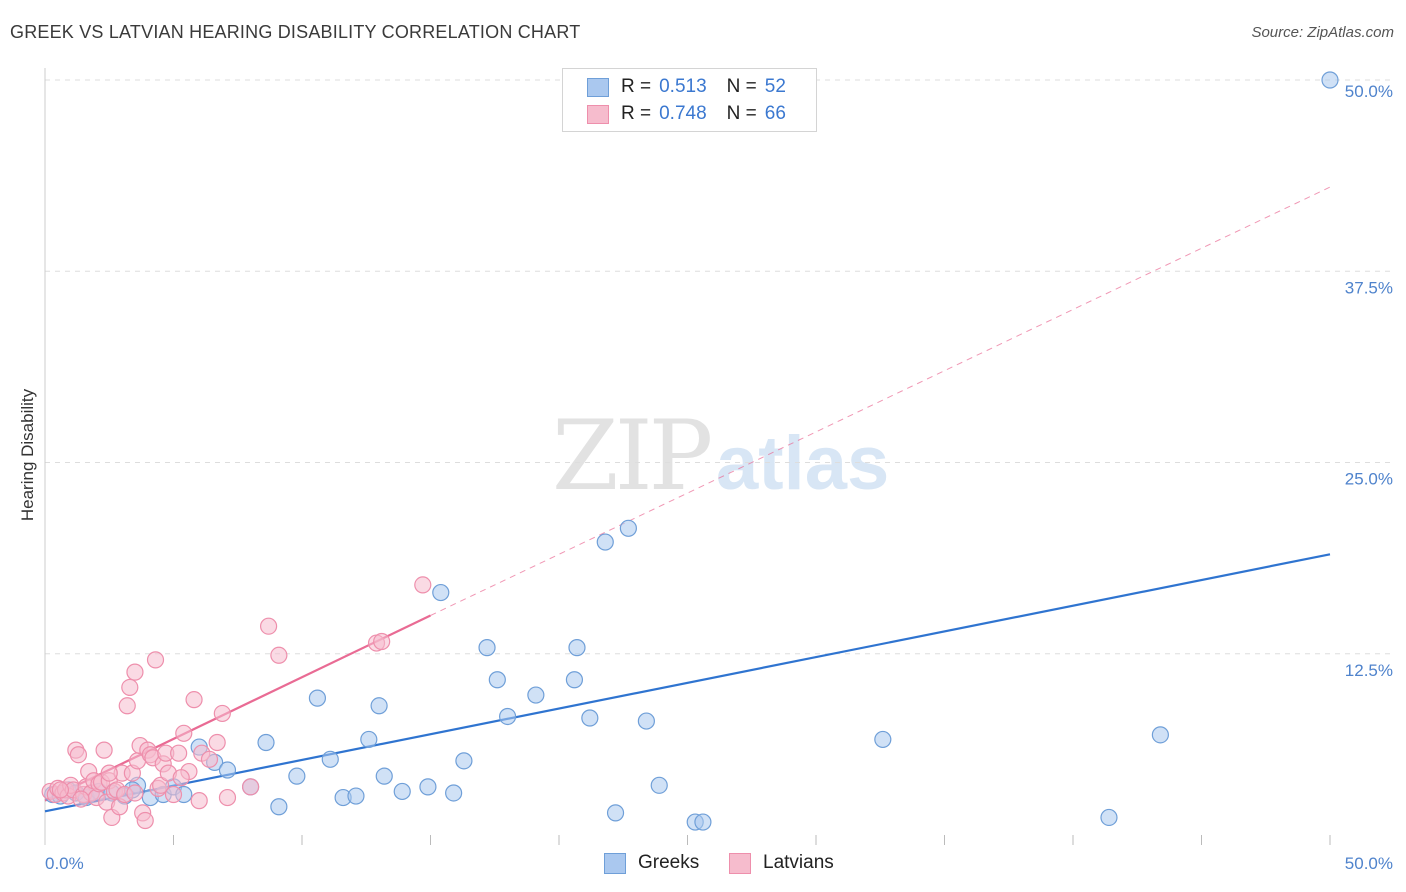 This screenshot has width=1406, height=892. I want to click on x-tick-label-max: 50.0%, so click(1369, 863).